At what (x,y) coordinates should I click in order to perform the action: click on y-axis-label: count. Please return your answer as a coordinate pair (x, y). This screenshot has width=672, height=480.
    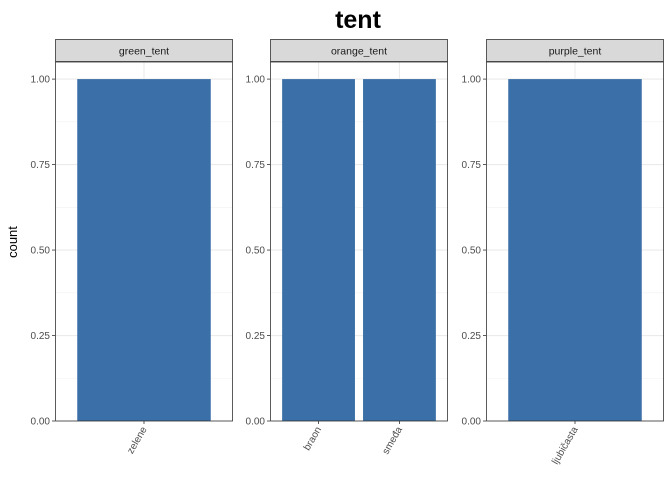
    Looking at the image, I should click on (12, 242).